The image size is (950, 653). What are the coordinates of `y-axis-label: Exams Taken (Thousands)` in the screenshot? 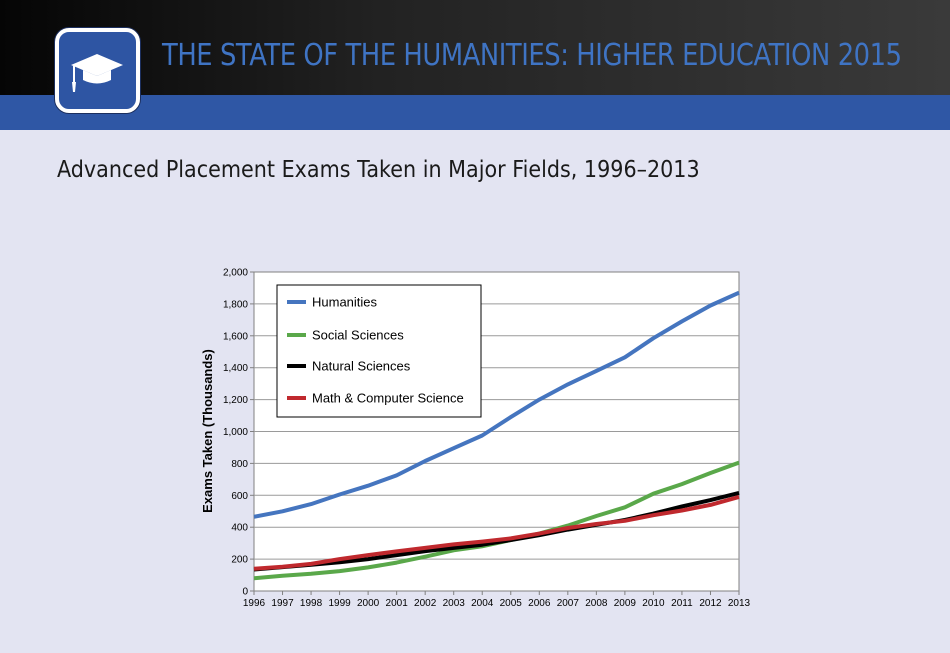 It's located at (207, 431).